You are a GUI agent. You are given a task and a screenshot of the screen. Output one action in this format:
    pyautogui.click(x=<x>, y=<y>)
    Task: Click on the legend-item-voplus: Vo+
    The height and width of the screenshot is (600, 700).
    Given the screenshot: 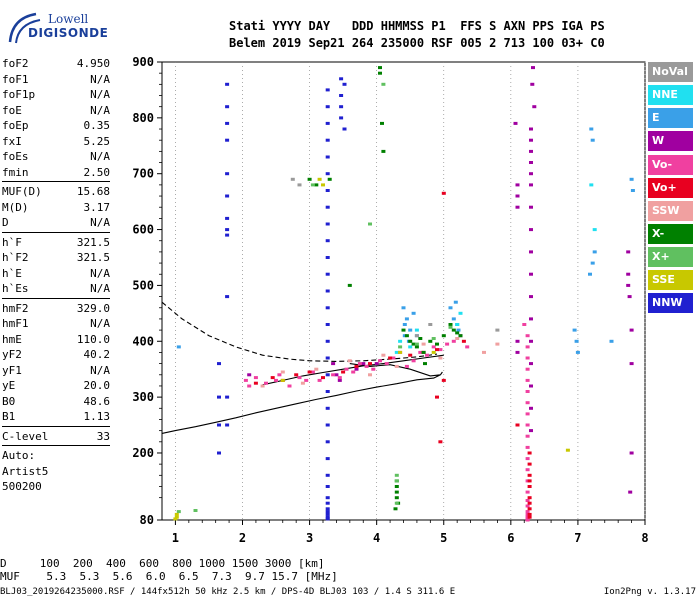 What is the action you would take?
    pyautogui.click(x=670, y=187)
    